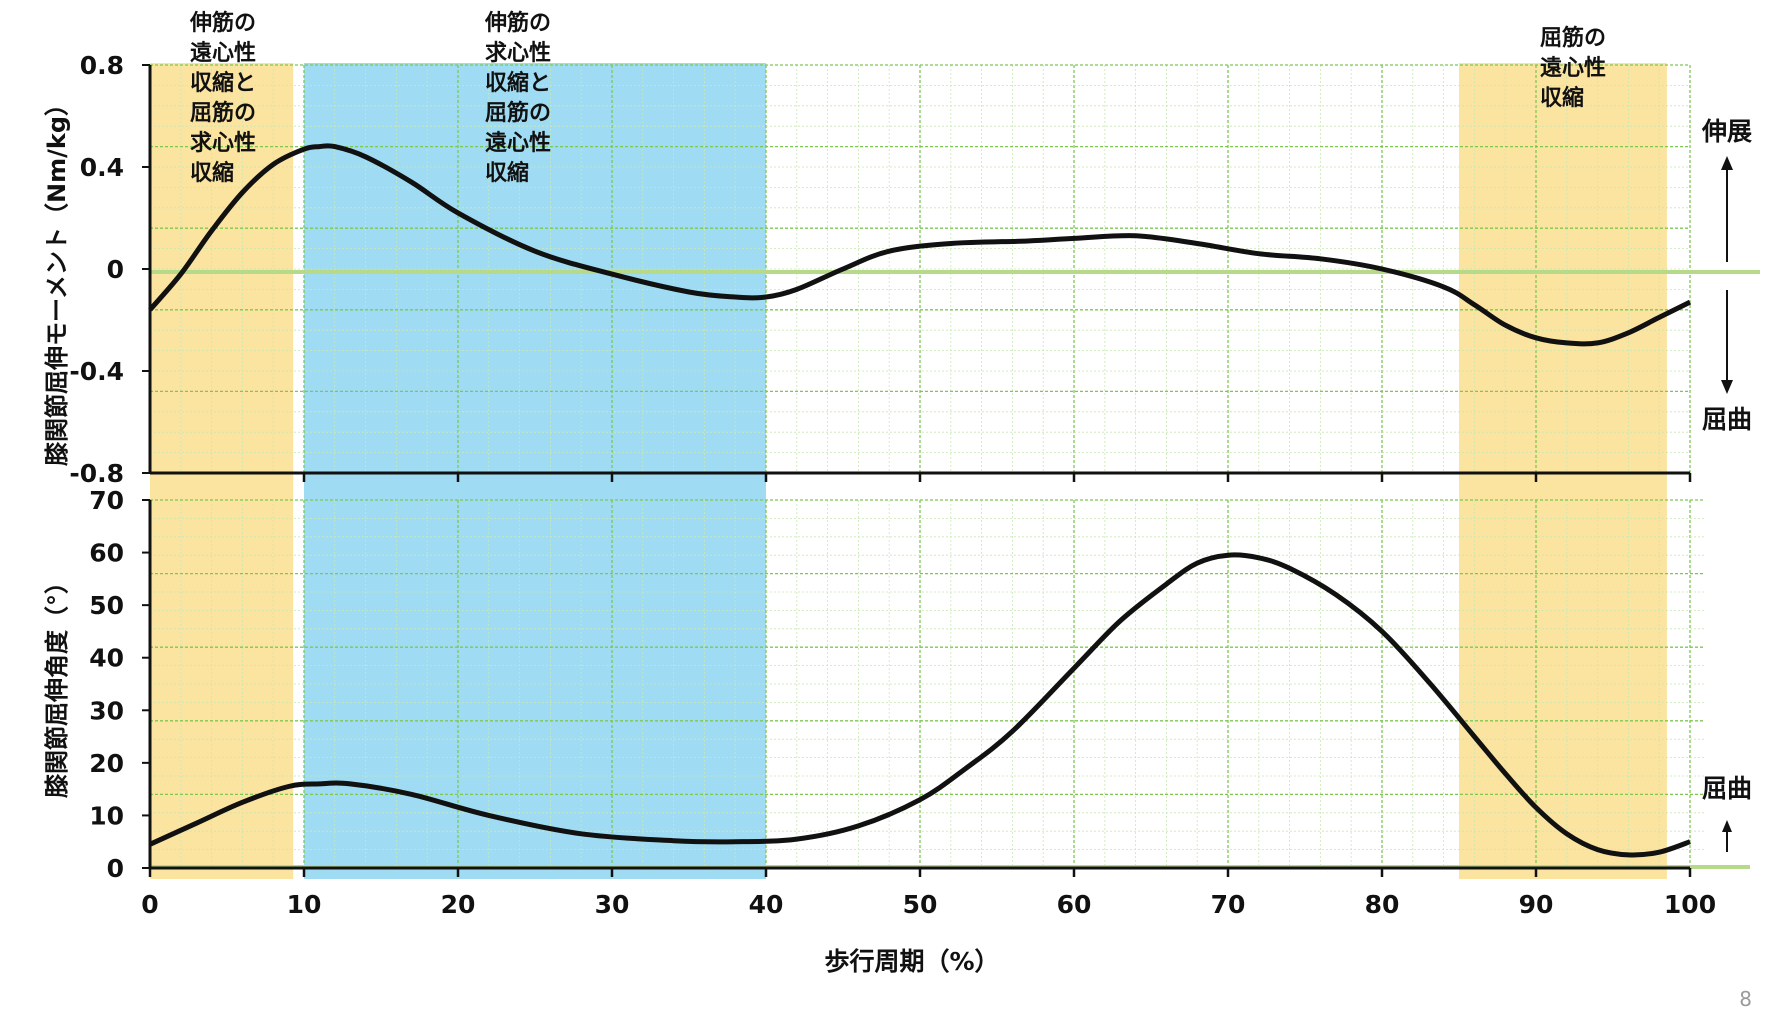 The image size is (1769, 1022). Describe the element at coordinates (106, 763) in the screenshot. I see `y-tick-label: 20` at that location.